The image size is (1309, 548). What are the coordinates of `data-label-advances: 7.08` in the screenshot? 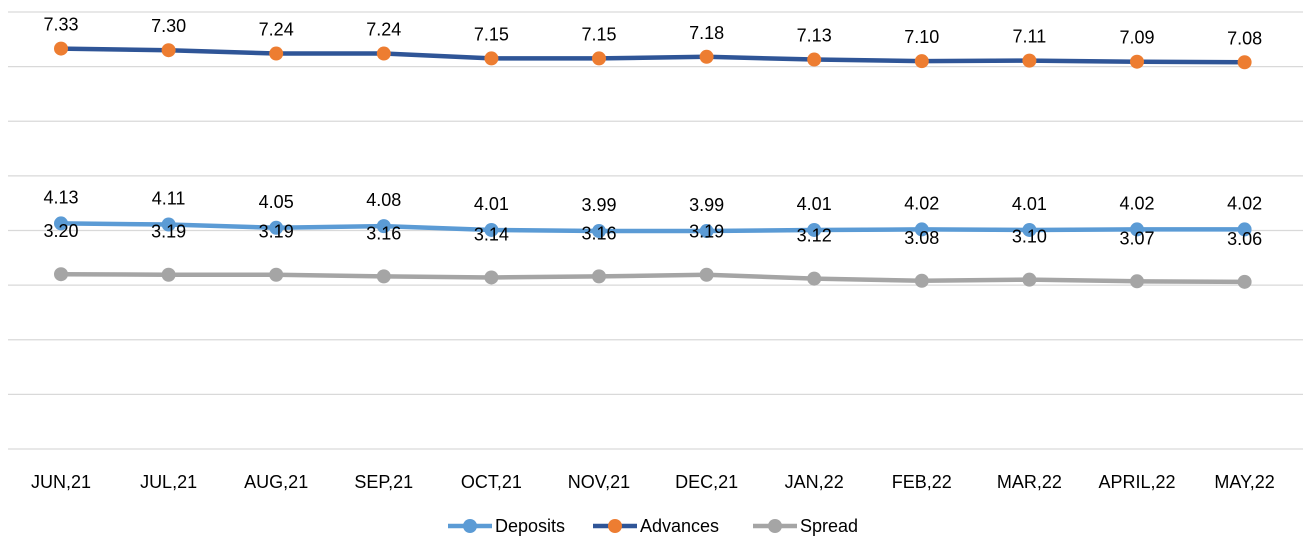 It's located at (1244, 38).